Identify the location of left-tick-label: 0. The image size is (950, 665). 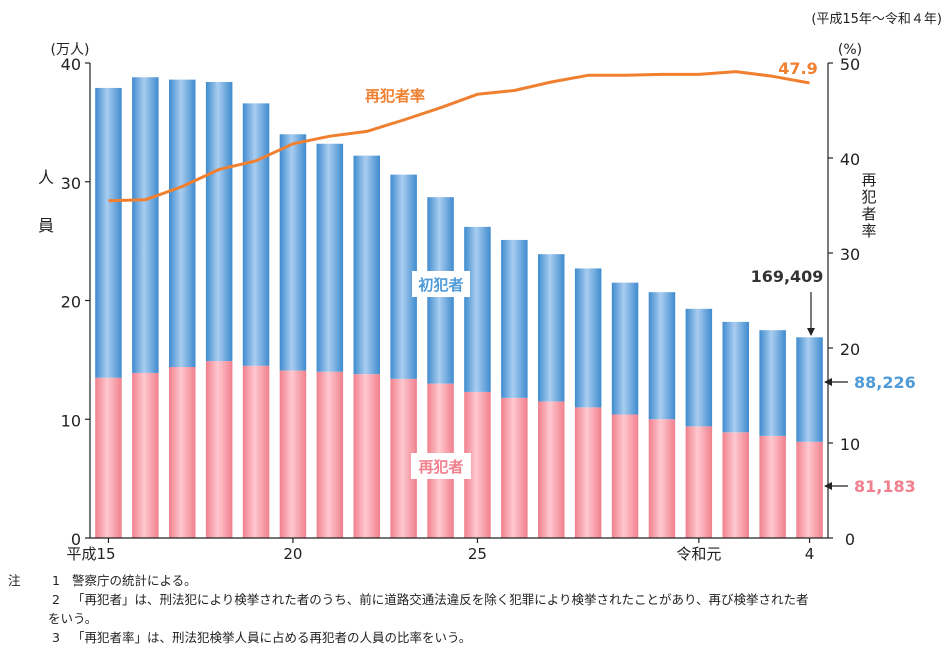
(76, 539).